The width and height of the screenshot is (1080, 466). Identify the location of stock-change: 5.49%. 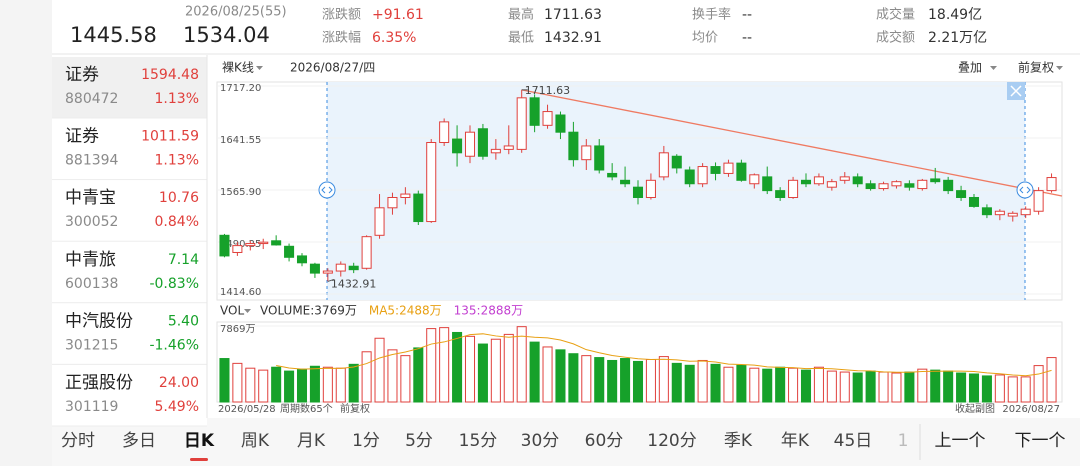
(177, 407).